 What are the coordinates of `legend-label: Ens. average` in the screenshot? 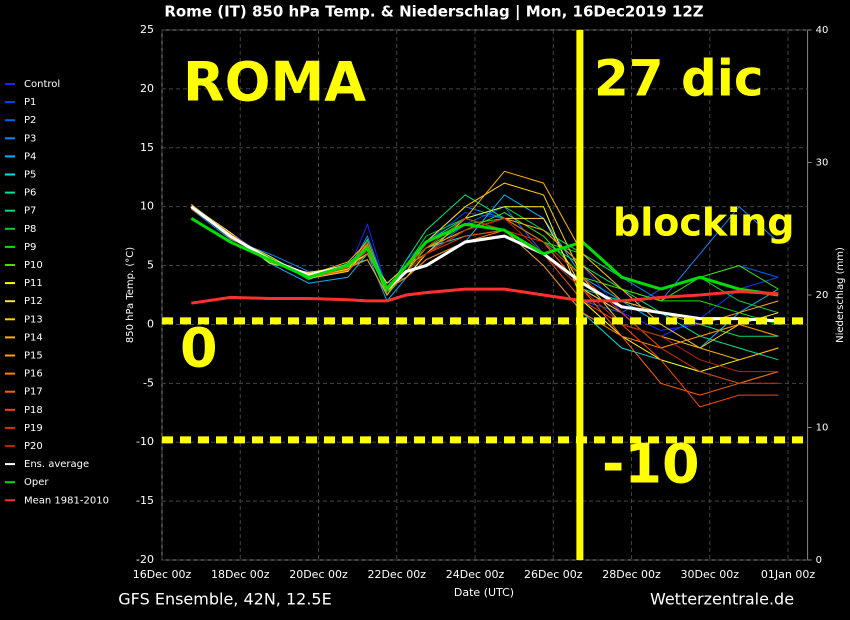 It's located at (56, 464).